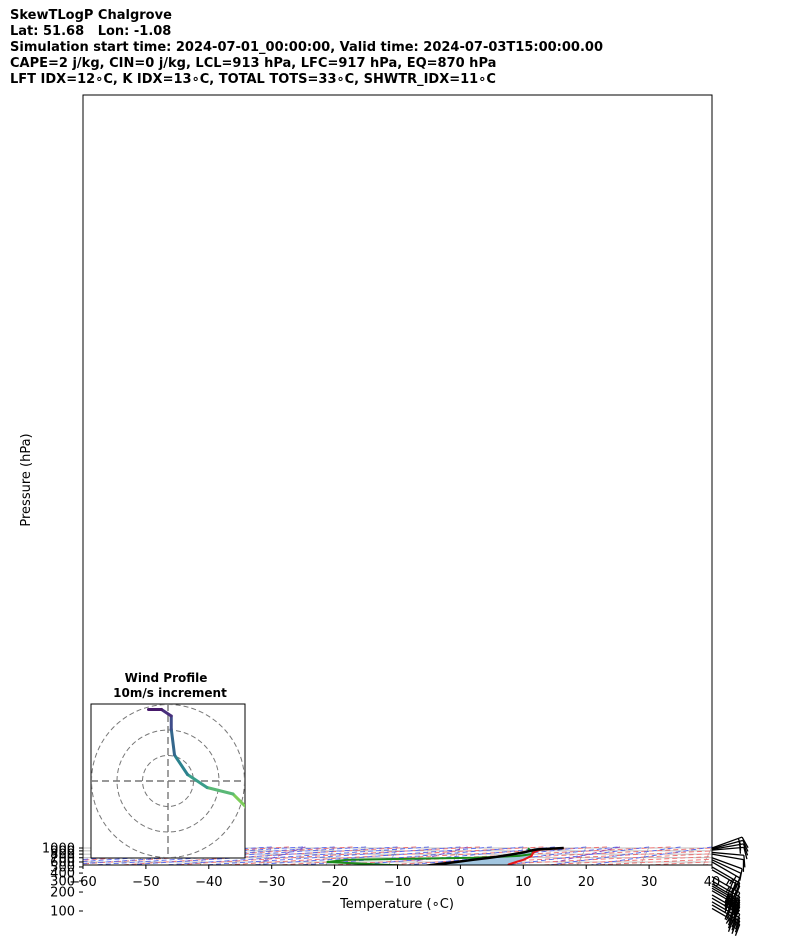  What do you see at coordinates (586, 882) in the screenshot?
I see `x-tick-label: 20` at bounding box center [586, 882].